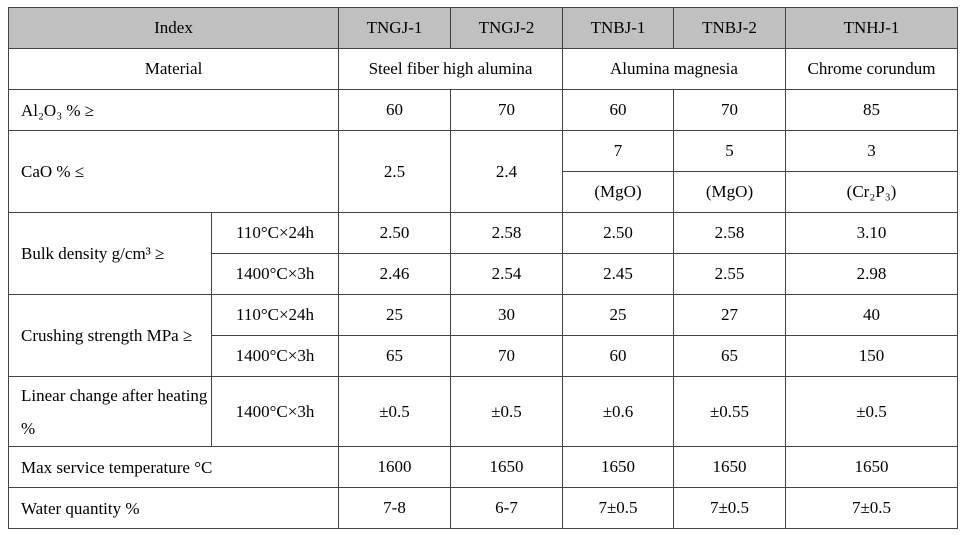 The height and width of the screenshot is (535, 962). I want to click on cell: 2.55, so click(729, 274).